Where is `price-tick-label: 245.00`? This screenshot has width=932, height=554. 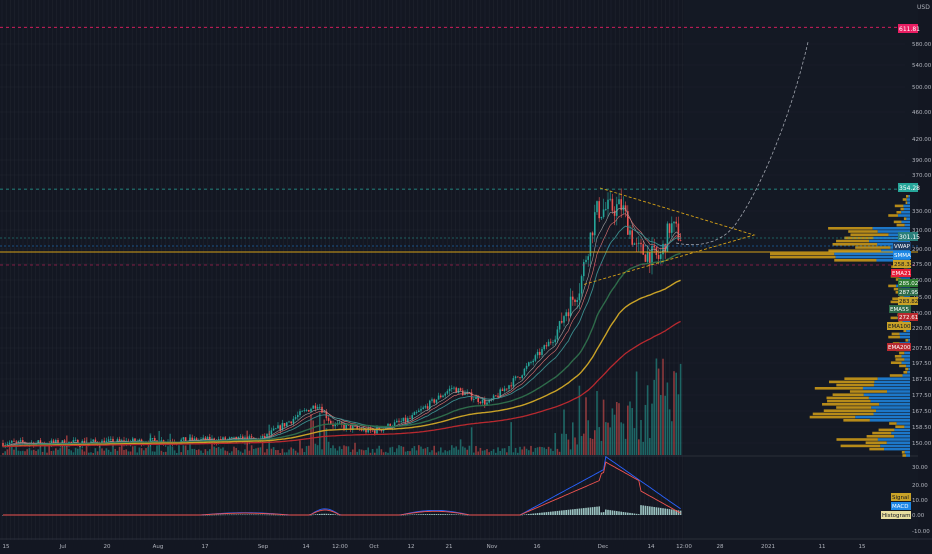
price-tick-label: 245.00 is located at coordinates (922, 298).